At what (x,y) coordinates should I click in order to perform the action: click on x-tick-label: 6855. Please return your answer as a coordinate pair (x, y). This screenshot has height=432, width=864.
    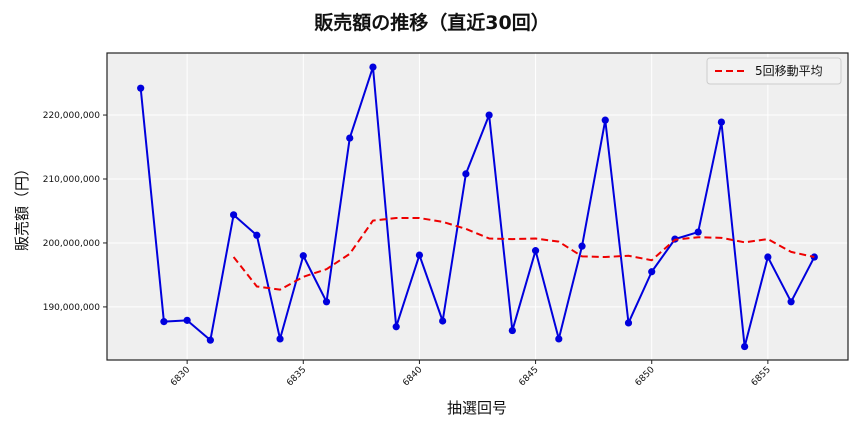
    Looking at the image, I should click on (761, 376).